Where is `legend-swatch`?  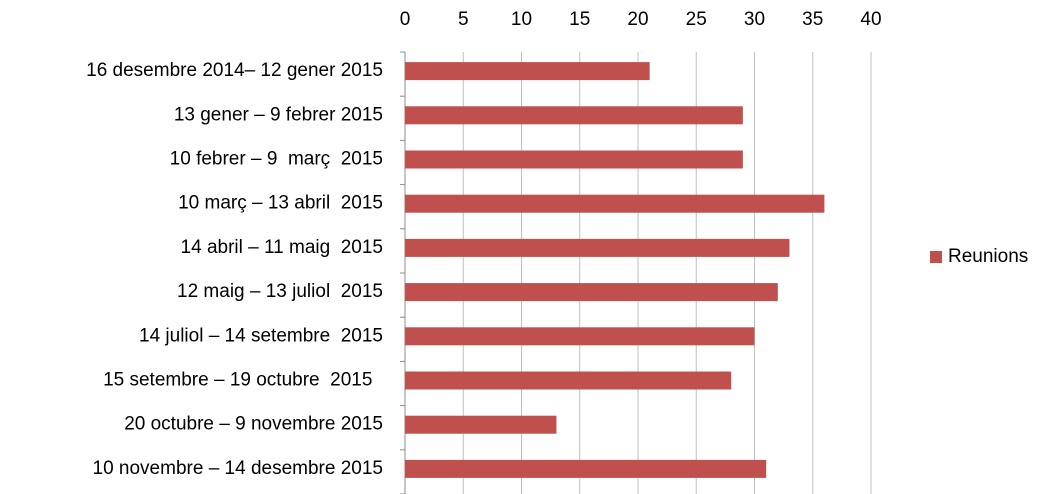 legend-swatch is located at coordinates (936, 257).